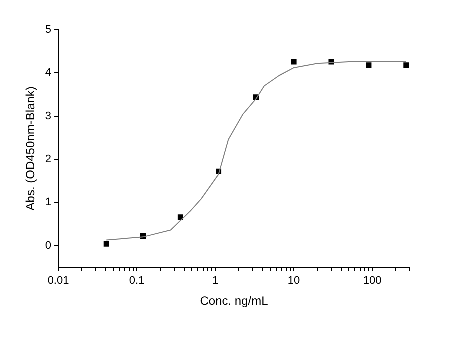 This screenshot has width=450, height=338. What do you see at coordinates (48, 30) in the screenshot?
I see `y-tick-label: 5` at bounding box center [48, 30].